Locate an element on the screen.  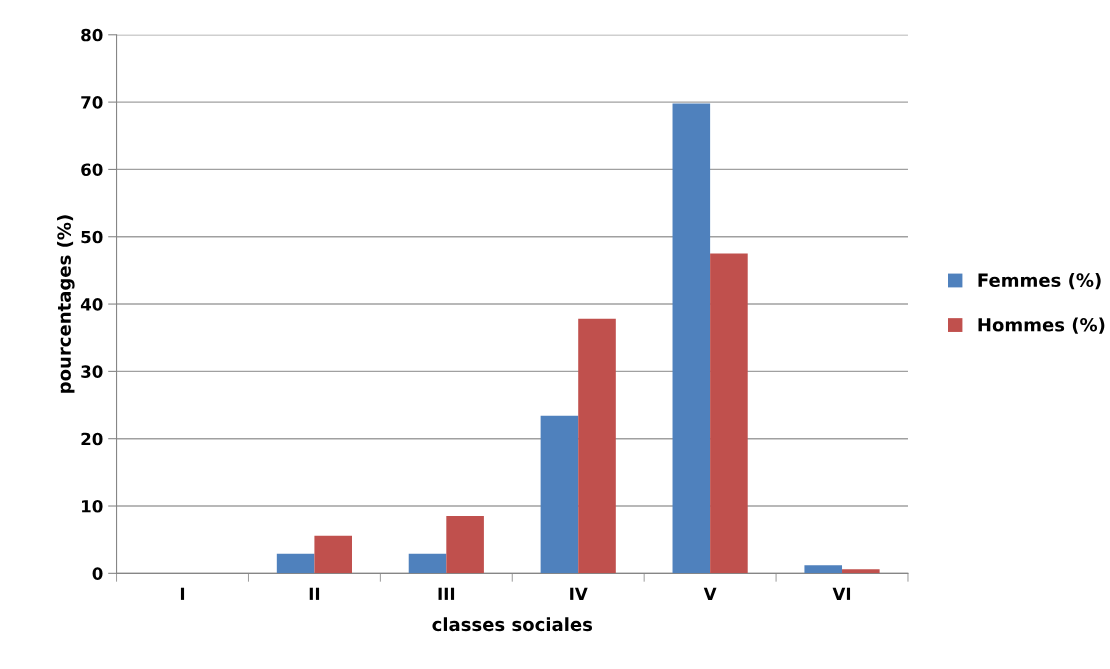
y-tick-label: 60 is located at coordinates (92, 169).